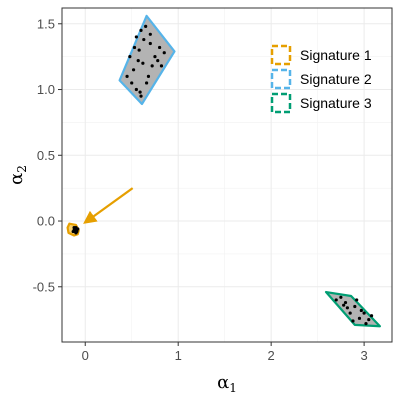  I want to click on y-axis-title-subscript: 2, so click(22, 169).